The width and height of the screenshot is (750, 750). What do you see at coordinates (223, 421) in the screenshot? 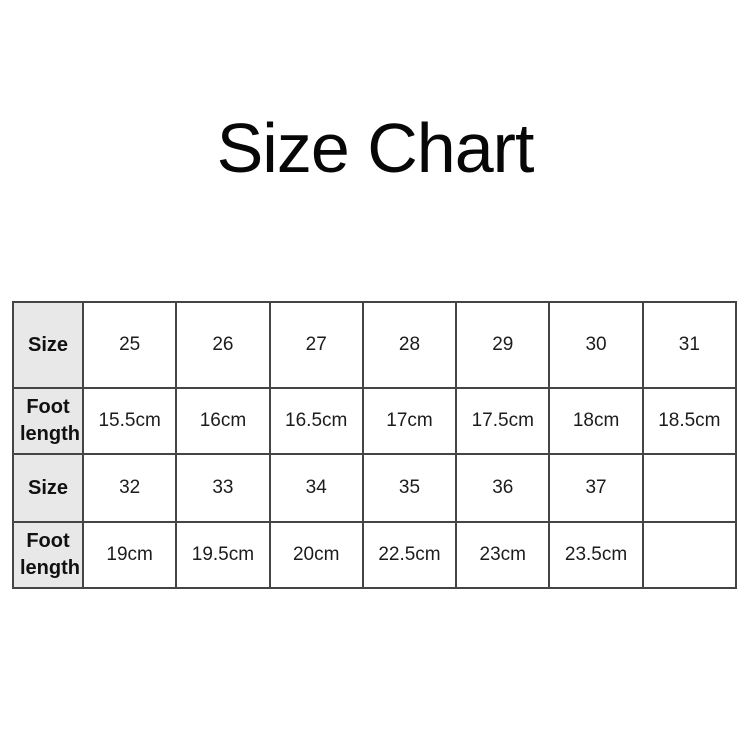
I see `table-cell: 16cm` at bounding box center [223, 421].